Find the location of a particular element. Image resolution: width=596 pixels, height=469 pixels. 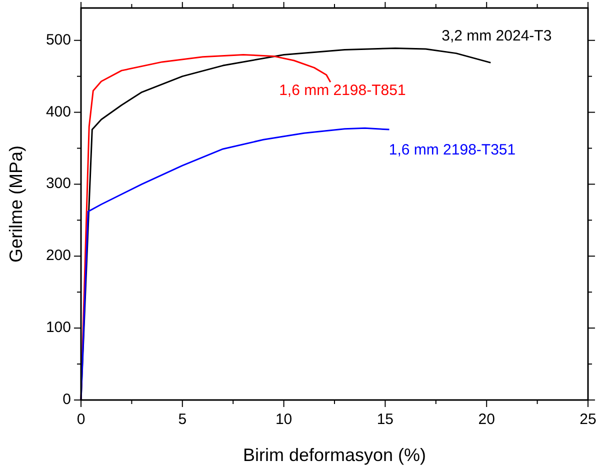

y-tick-label: 400 is located at coordinates (58, 111).